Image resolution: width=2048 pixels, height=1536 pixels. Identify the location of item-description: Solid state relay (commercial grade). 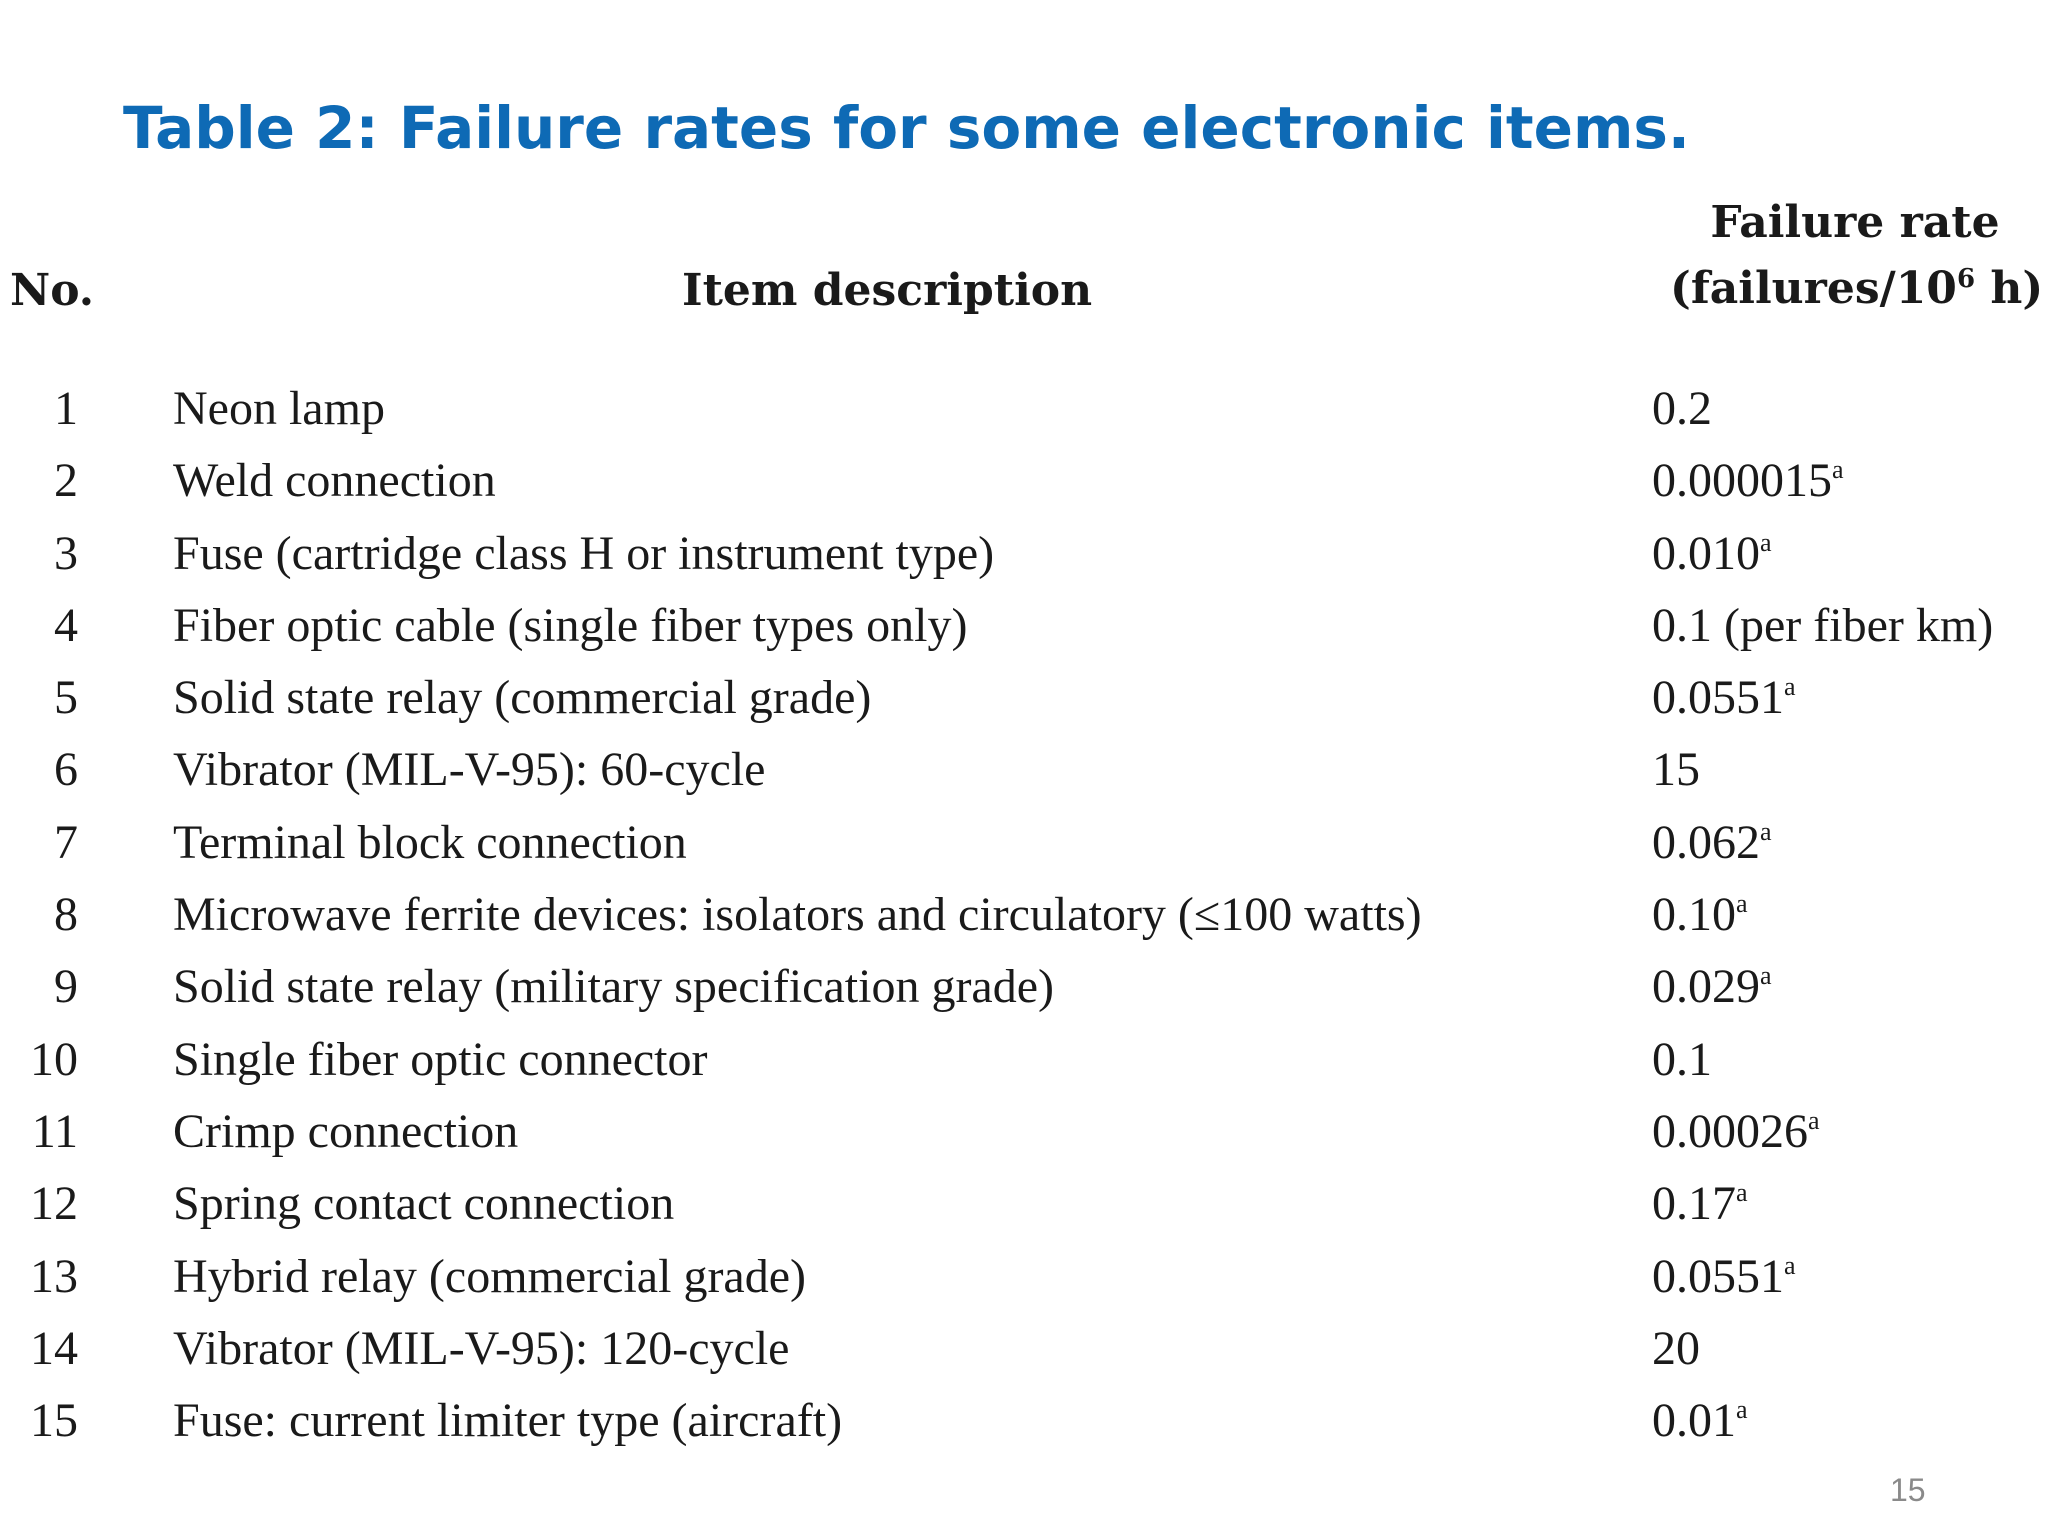
(522, 698).